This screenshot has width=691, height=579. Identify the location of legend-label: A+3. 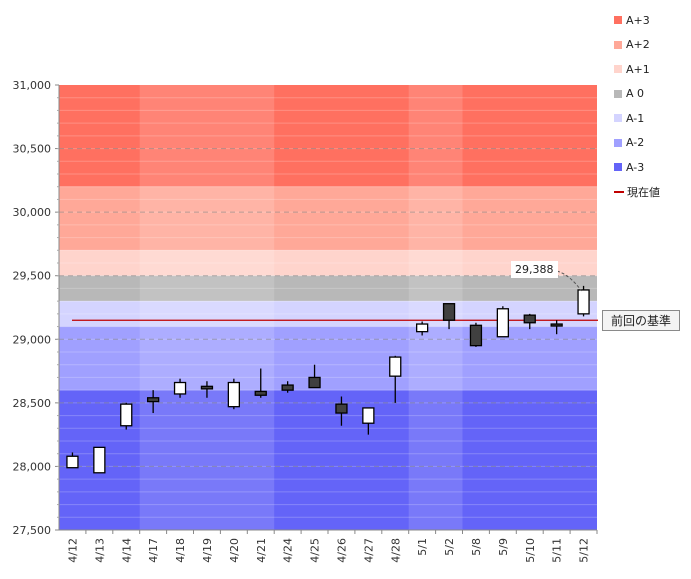
(638, 20).